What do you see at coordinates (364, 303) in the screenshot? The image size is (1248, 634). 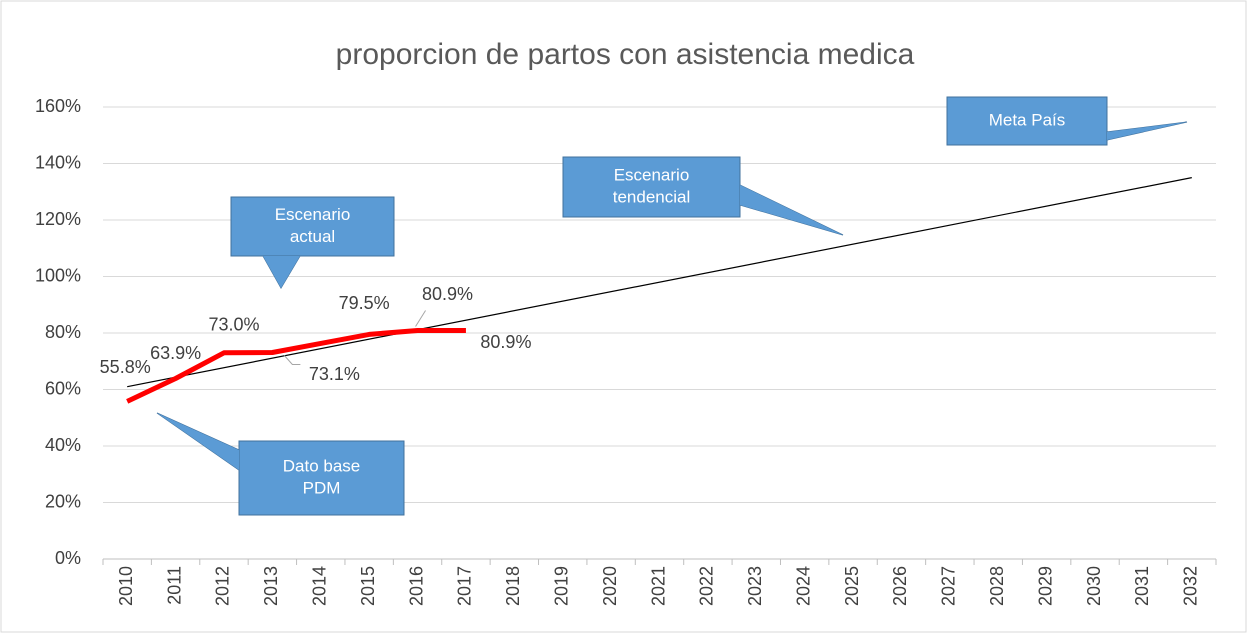 I see `data-label: 79.5%` at bounding box center [364, 303].